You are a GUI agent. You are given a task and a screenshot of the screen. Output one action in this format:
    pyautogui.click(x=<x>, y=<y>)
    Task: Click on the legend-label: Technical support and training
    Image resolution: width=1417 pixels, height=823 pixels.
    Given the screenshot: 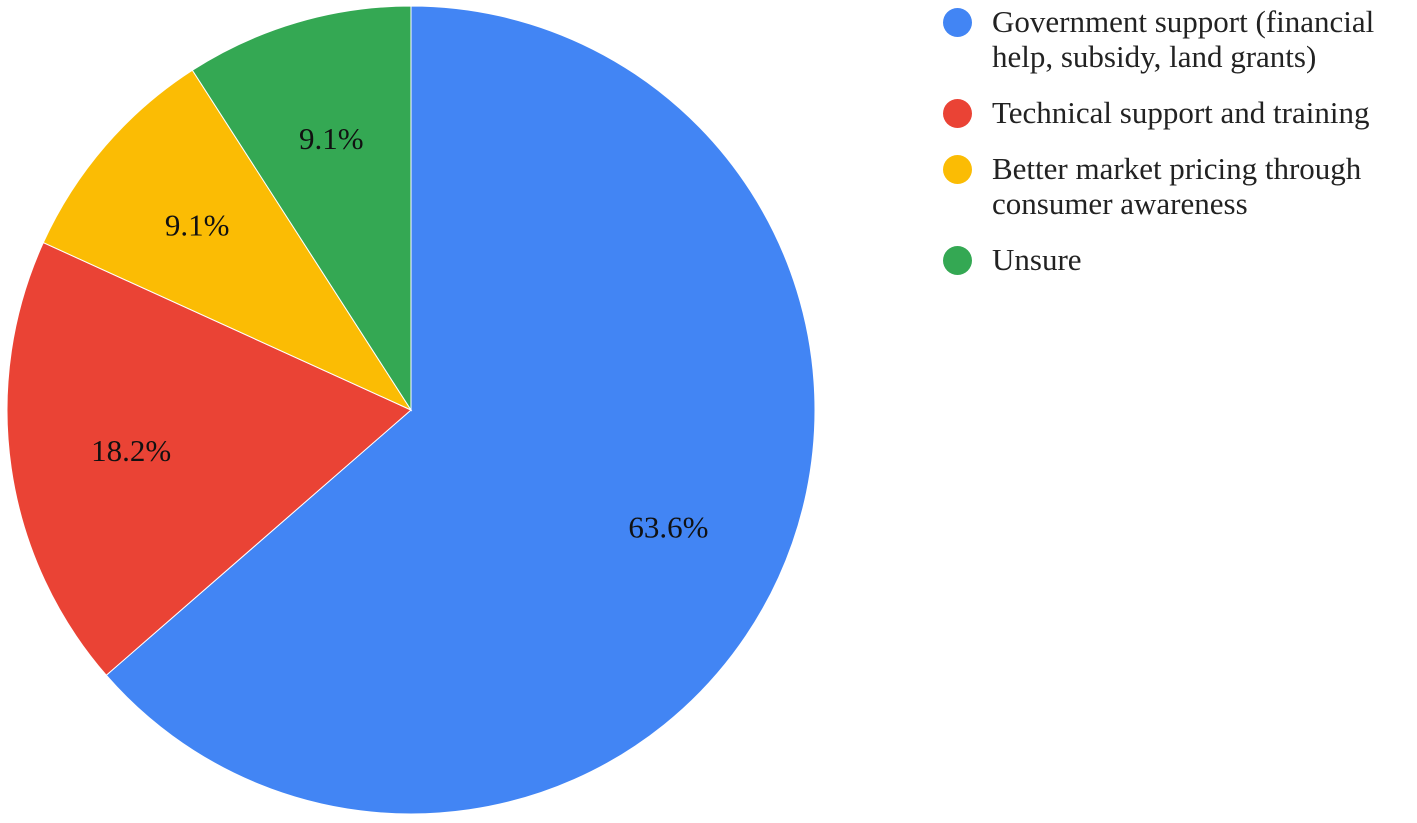 What is the action you would take?
    pyautogui.click(x=1181, y=112)
    